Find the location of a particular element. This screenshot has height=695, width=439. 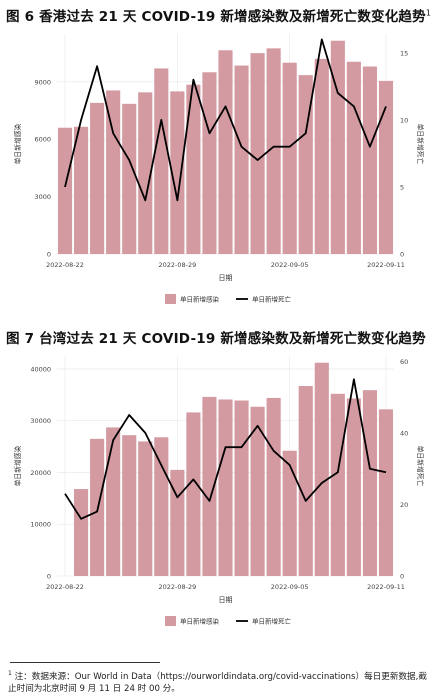

footnote-reference: 1 is located at coordinates (428, 13).